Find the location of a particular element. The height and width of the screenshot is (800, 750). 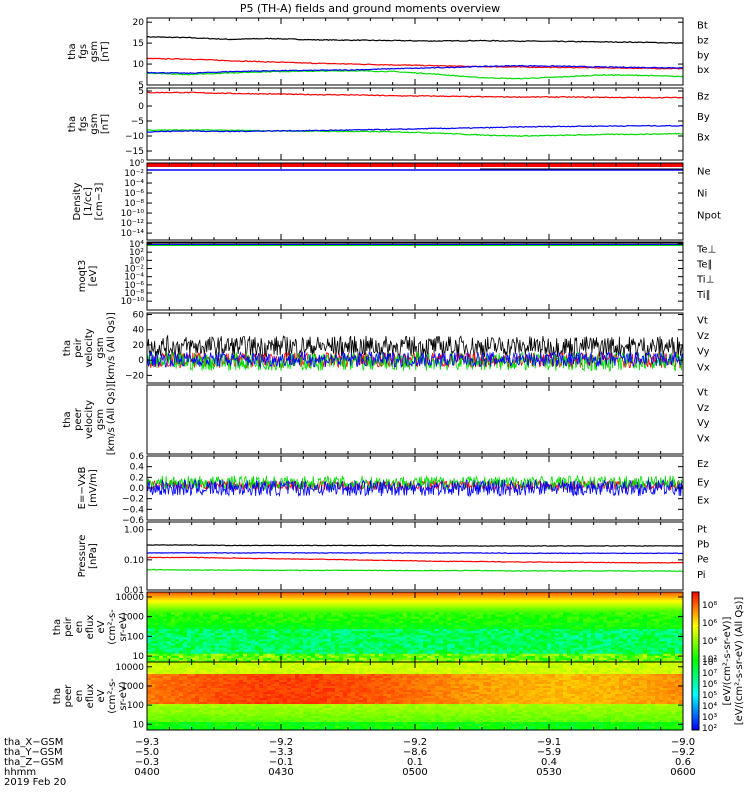

series-By is located at coordinates (415, 133).